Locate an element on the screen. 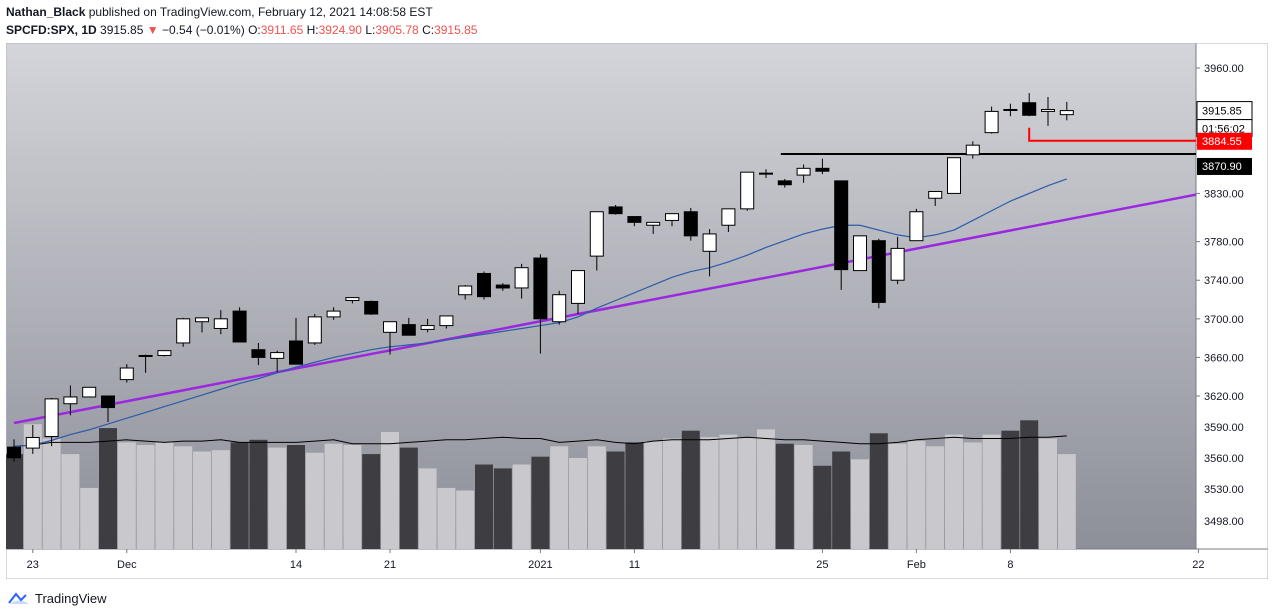 The image size is (1274, 615). red-level-label: 3884.55 is located at coordinates (1222, 142).